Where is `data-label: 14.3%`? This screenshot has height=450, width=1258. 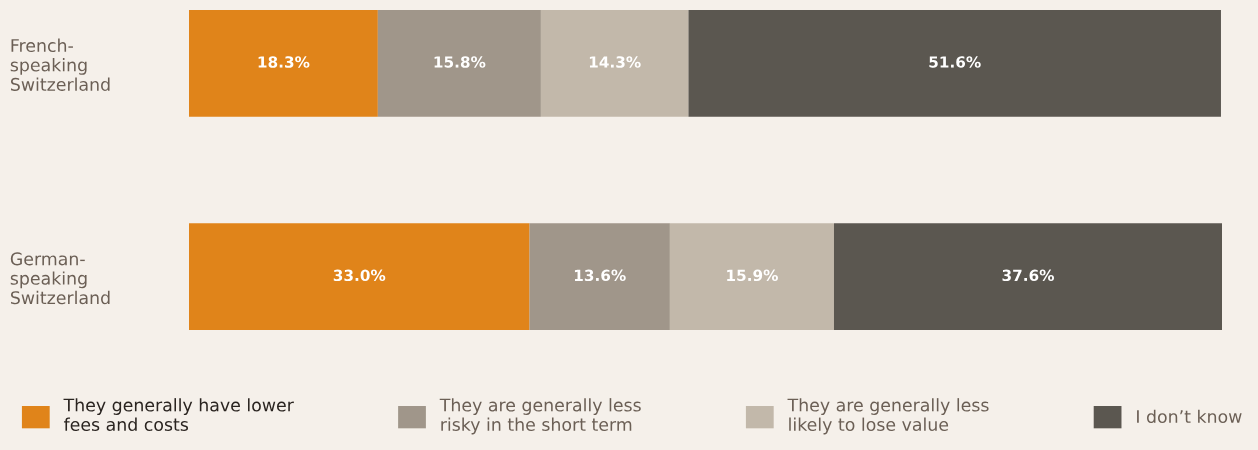
data-label: 14.3% is located at coordinates (615, 62).